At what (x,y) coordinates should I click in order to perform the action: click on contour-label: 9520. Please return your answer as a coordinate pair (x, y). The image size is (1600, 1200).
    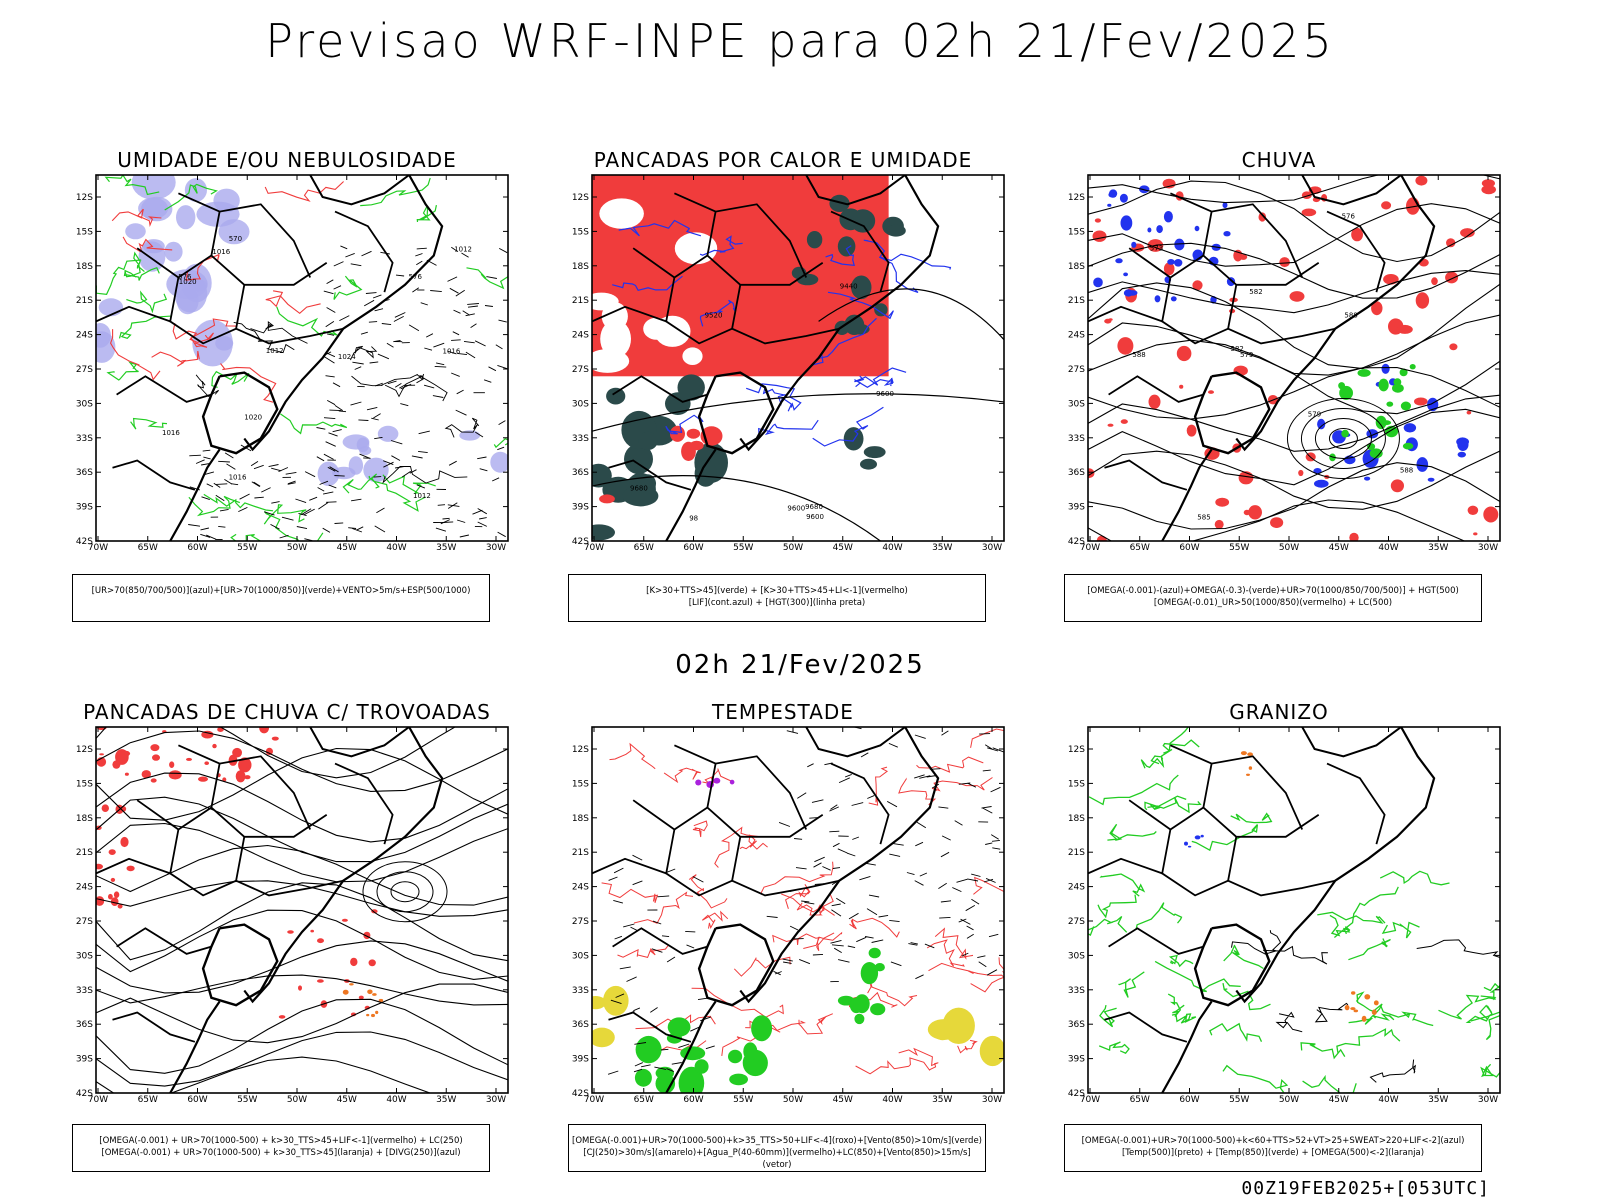
    Looking at the image, I should click on (714, 316).